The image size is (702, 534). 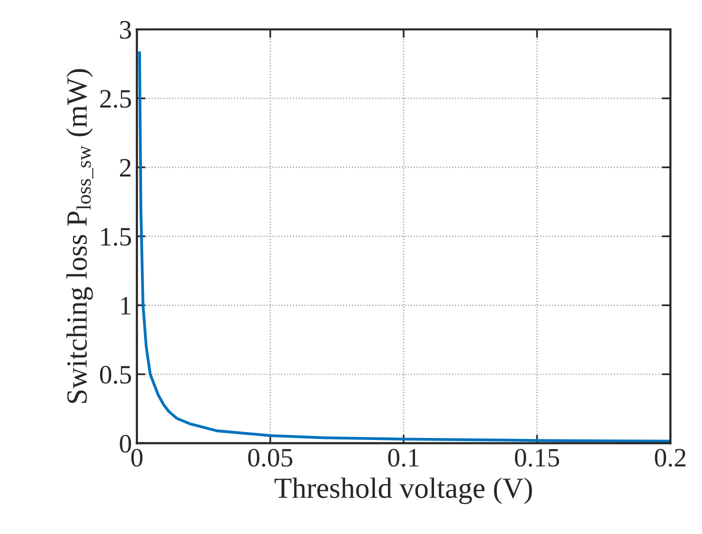 What do you see at coordinates (115, 375) in the screenshot?
I see `y-tick-label: 0.5` at bounding box center [115, 375].